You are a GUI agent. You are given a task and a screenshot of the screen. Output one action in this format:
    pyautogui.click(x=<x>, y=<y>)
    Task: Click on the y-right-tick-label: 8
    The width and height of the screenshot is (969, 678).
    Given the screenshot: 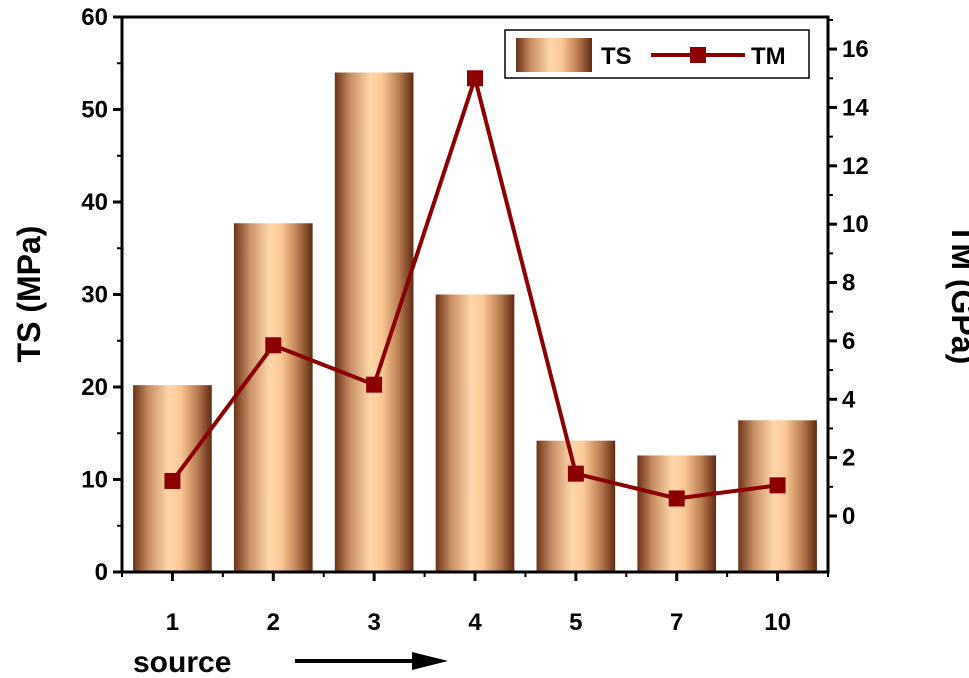 What is the action you would take?
    pyautogui.click(x=848, y=283)
    